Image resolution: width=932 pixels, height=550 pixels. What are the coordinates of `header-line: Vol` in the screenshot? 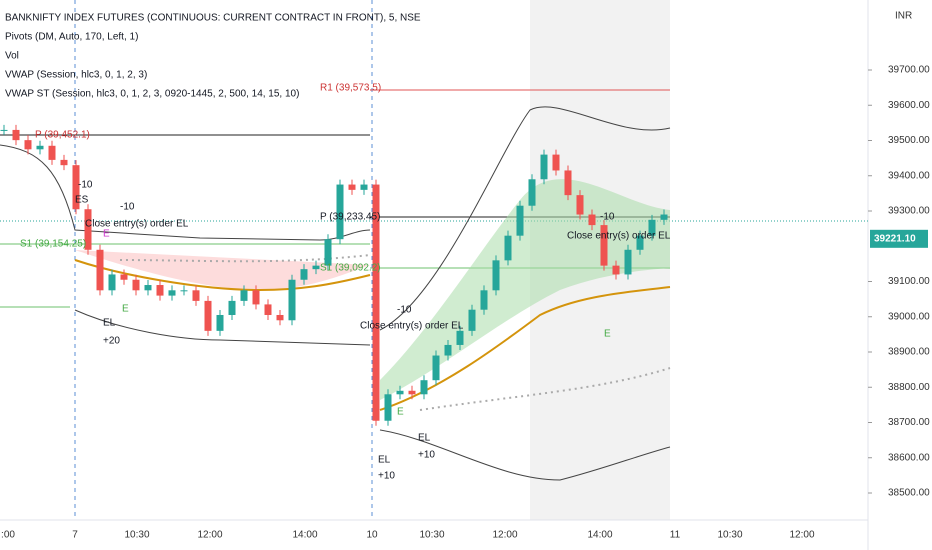 It's located at (12, 56).